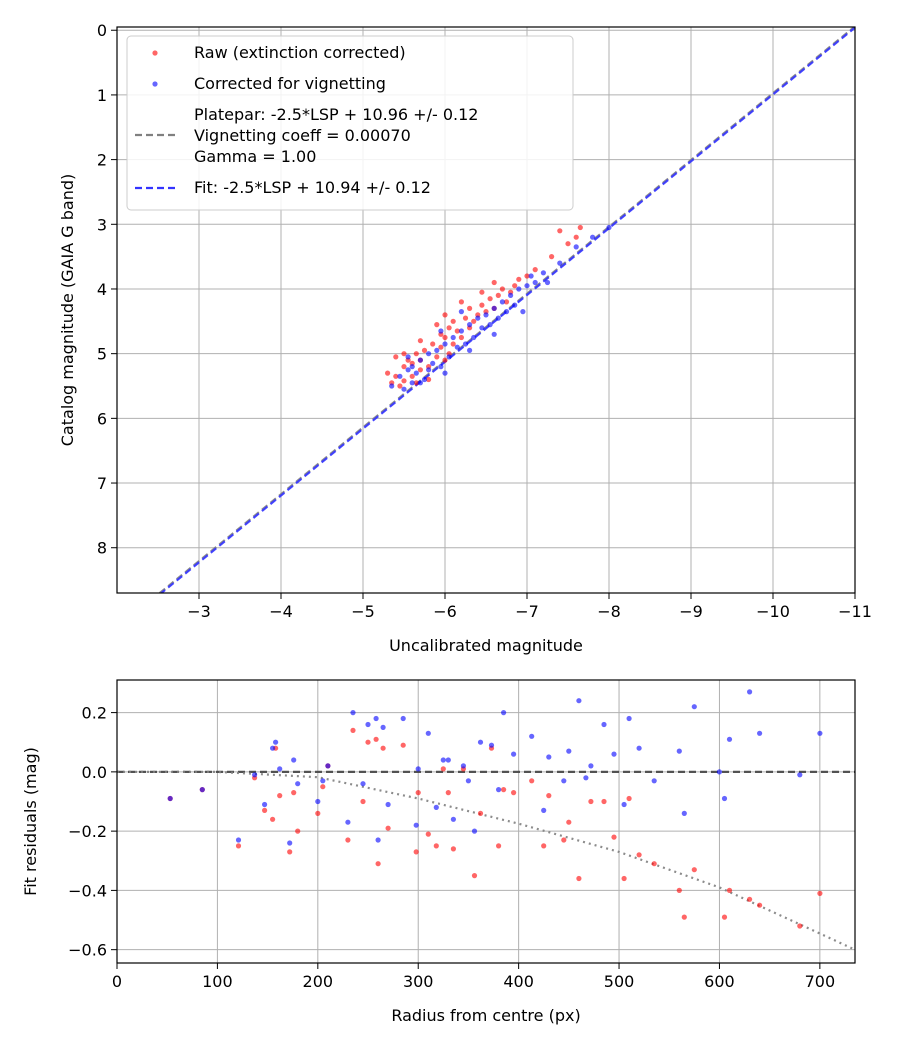  I want to click on series-raw-extinction-corrected-, so click(484, 306).